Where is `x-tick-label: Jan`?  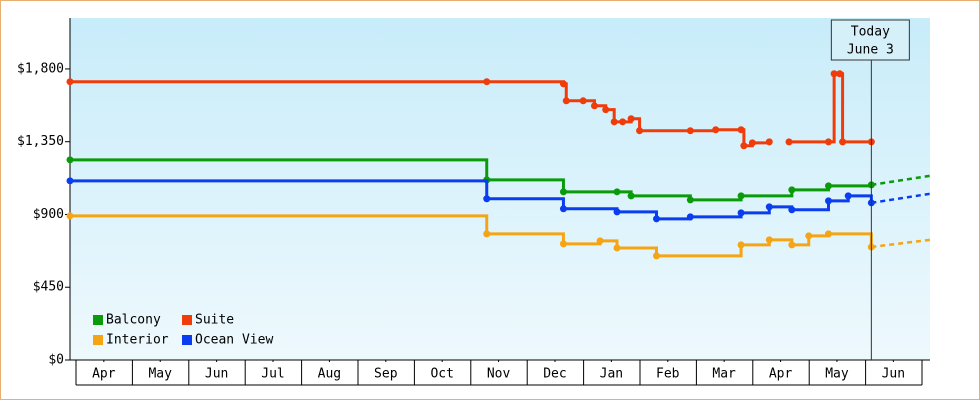 x-tick-label: Jan is located at coordinates (611, 374).